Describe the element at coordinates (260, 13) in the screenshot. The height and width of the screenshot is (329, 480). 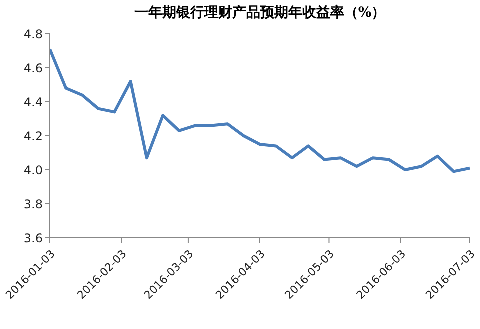
I see `chart-title: 一年期银行理财产品预期年收益率（%）` at that location.